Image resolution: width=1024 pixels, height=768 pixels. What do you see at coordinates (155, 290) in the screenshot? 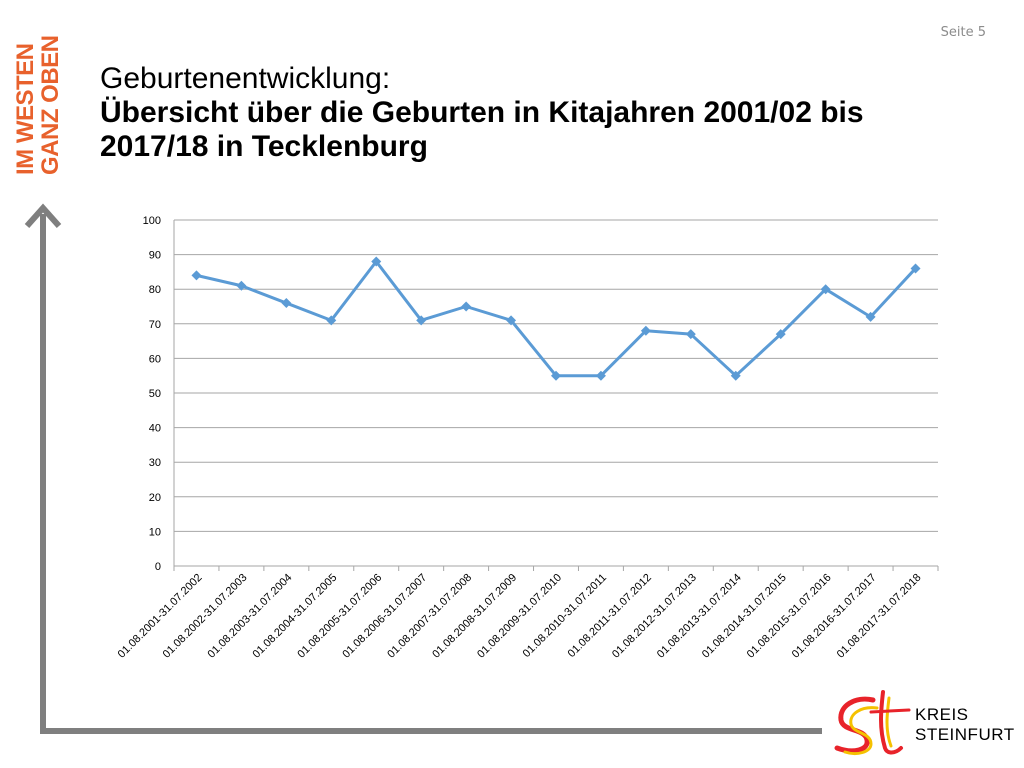
I see `y-tick-label: 80` at bounding box center [155, 290].